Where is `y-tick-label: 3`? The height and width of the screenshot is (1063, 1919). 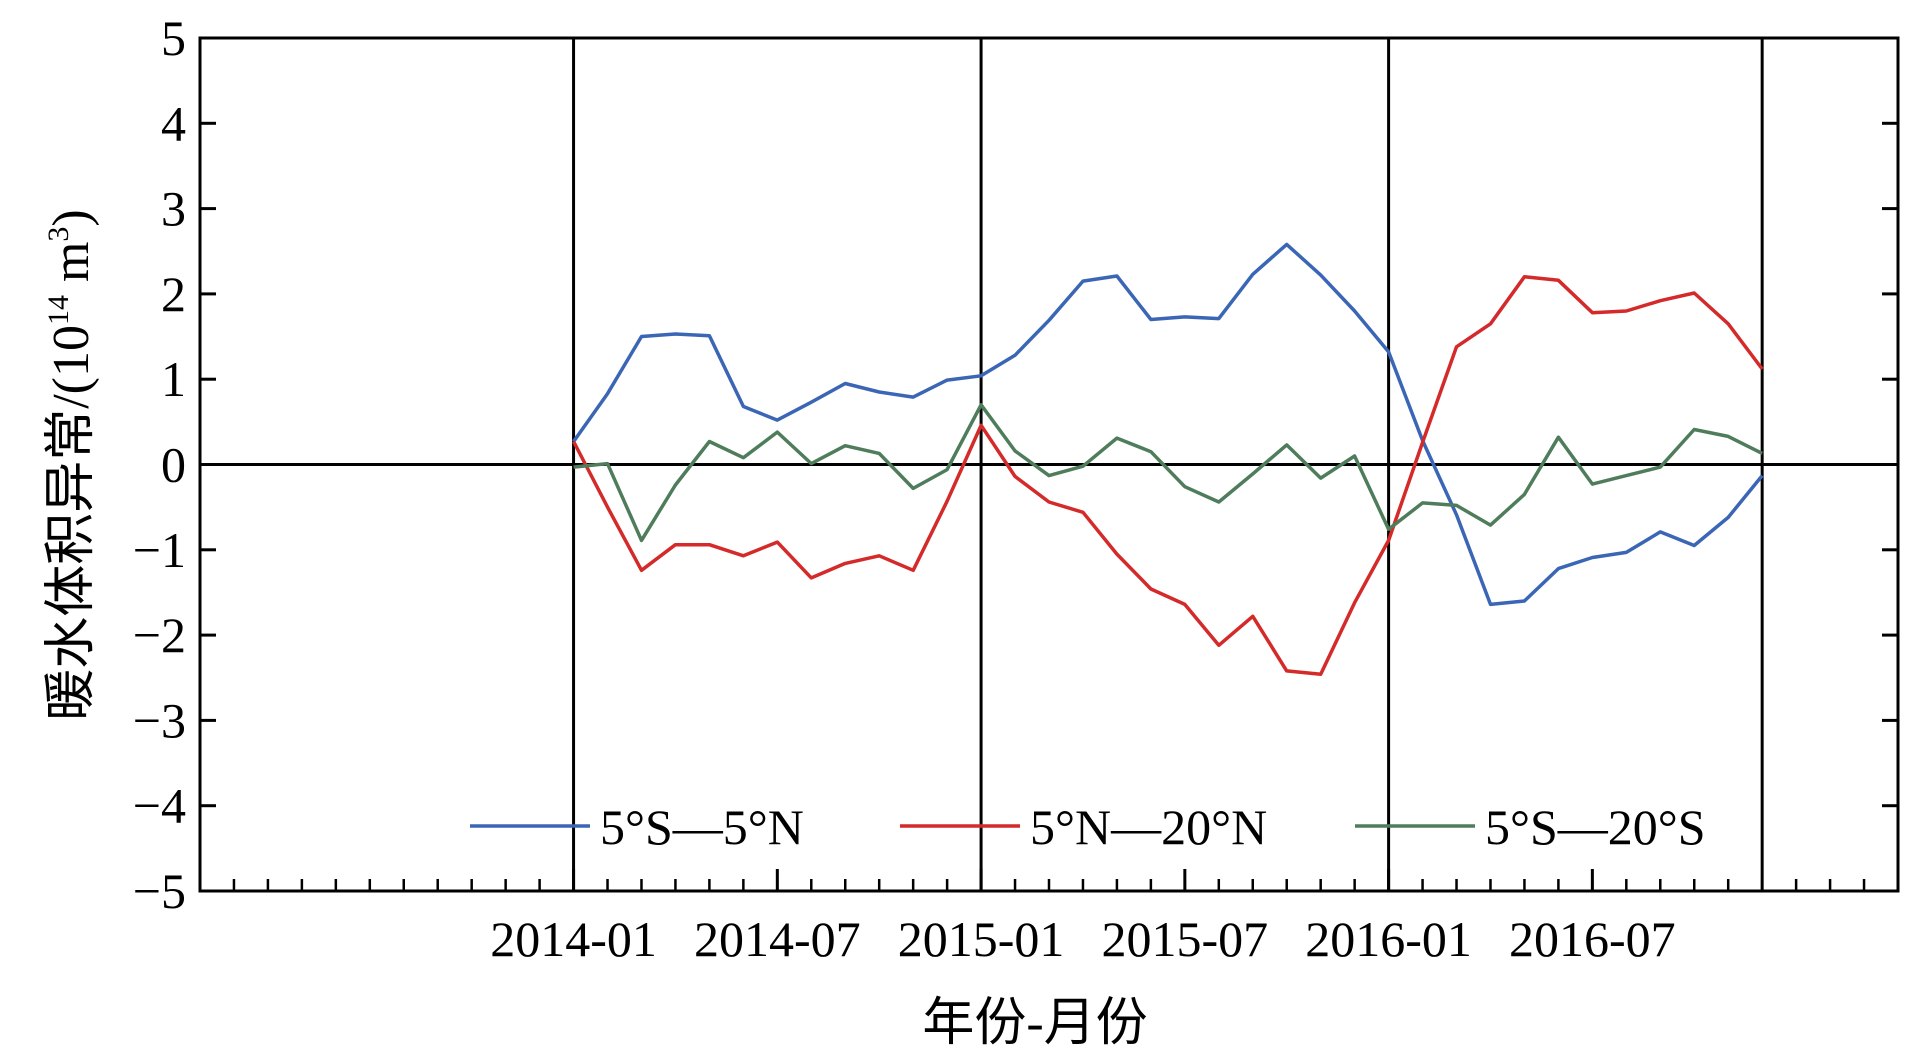 y-tick-label: 3 is located at coordinates (173, 209).